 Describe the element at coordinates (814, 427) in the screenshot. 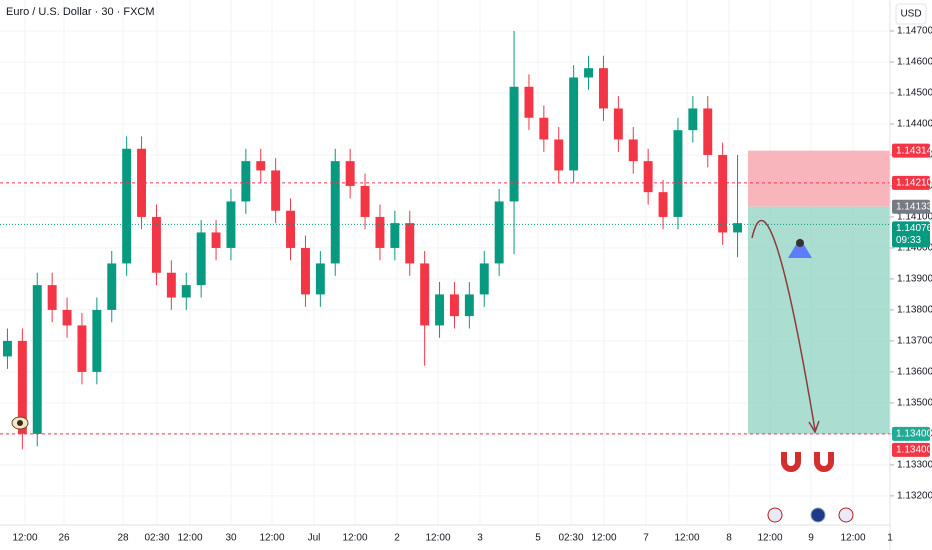

I see `arrow-head` at that location.